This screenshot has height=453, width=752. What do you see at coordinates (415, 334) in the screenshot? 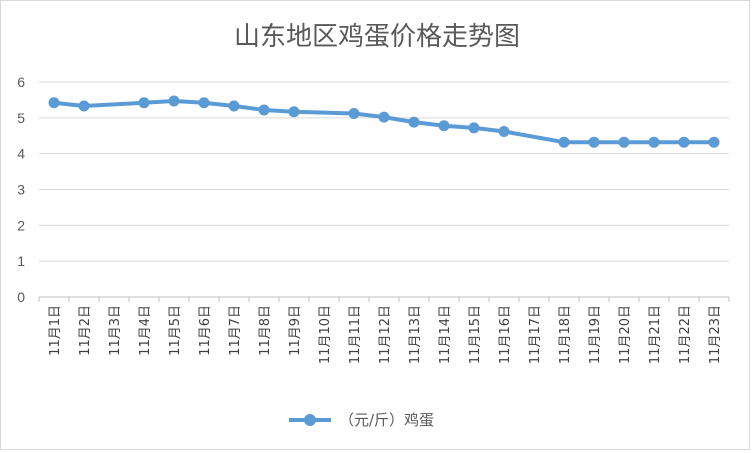
I see `x-tick-label: 11月13日` at bounding box center [415, 334].